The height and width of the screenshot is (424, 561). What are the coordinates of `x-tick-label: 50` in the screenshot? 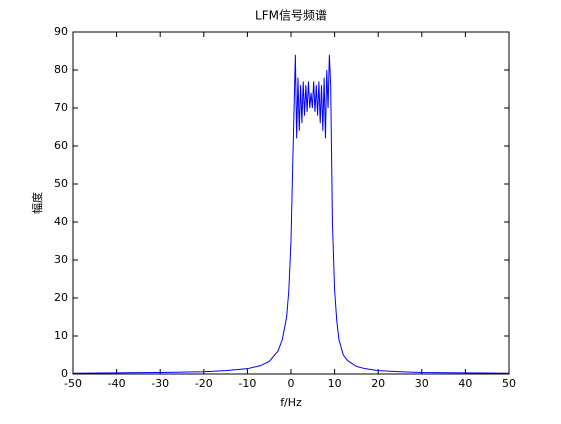 It's located at (509, 383).